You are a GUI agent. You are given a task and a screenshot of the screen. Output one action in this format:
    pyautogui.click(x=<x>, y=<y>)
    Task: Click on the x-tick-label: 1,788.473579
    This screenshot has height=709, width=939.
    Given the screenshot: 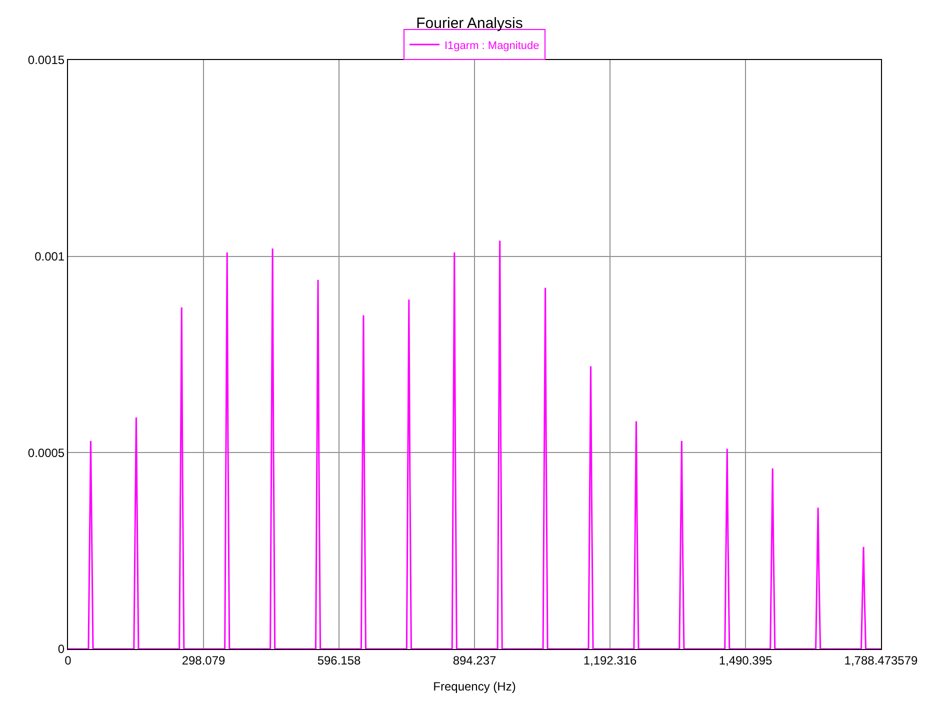 What is the action you would take?
    pyautogui.click(x=881, y=660)
    